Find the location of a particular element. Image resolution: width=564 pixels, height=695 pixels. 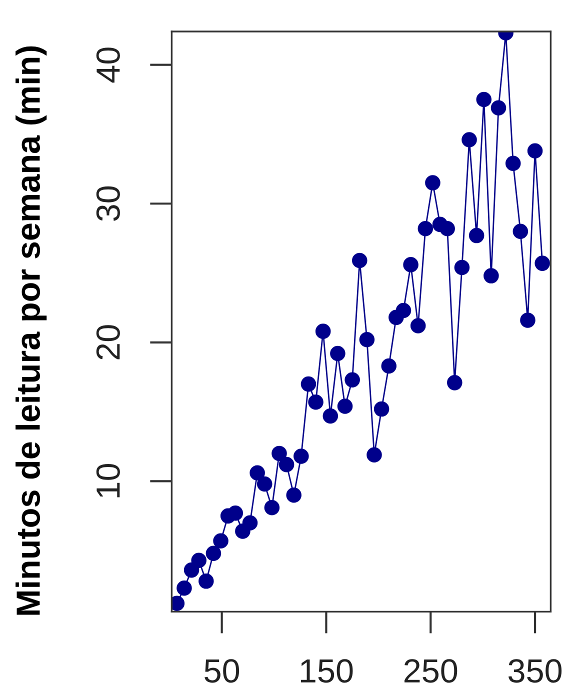

y-axis-title: Minutos de leitura por semana (min) is located at coordinates (31, 330).